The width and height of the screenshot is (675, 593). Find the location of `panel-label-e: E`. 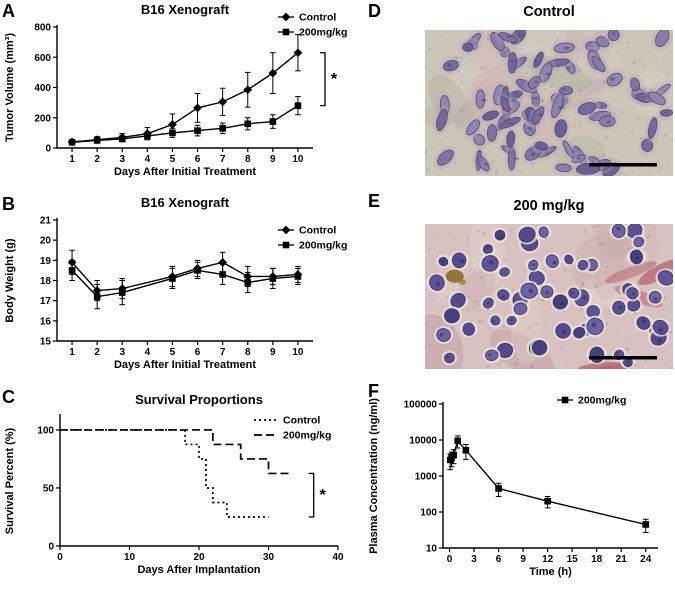

panel-label-e: E is located at coordinates (374, 201).